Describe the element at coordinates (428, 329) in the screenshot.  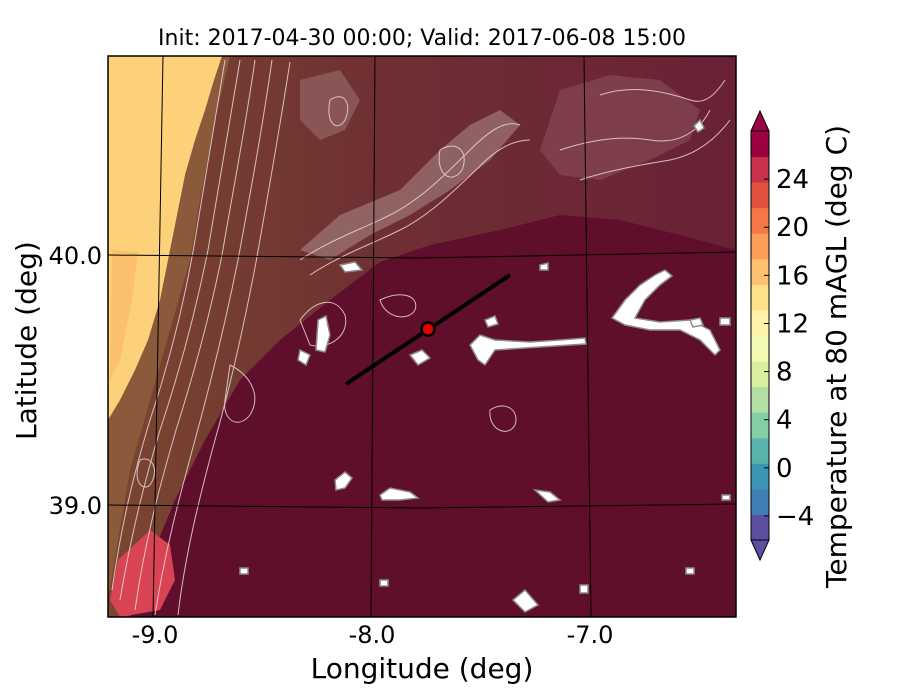
I see `site-marker` at that location.